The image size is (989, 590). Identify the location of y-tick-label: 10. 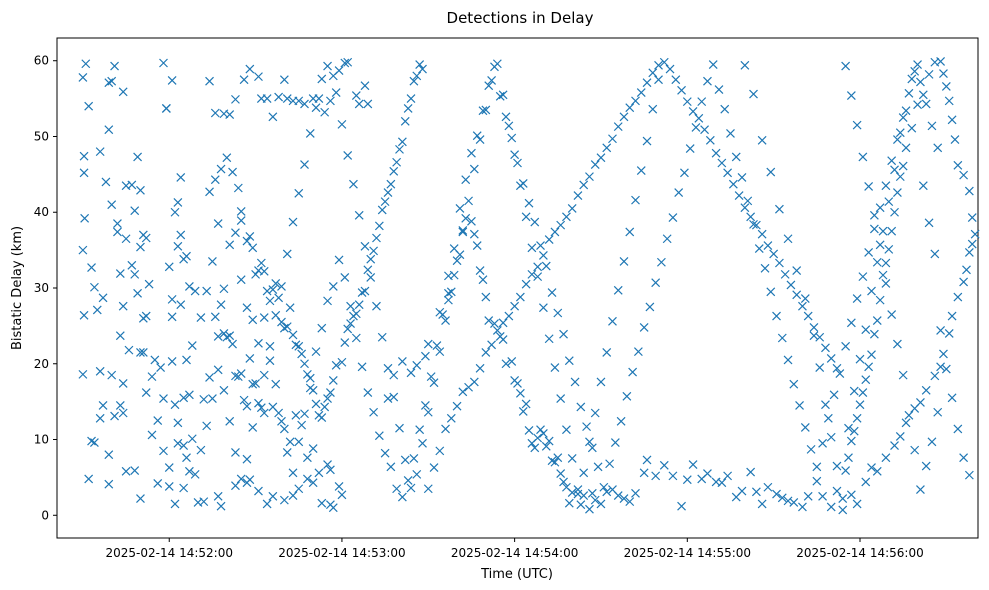
(41, 440).